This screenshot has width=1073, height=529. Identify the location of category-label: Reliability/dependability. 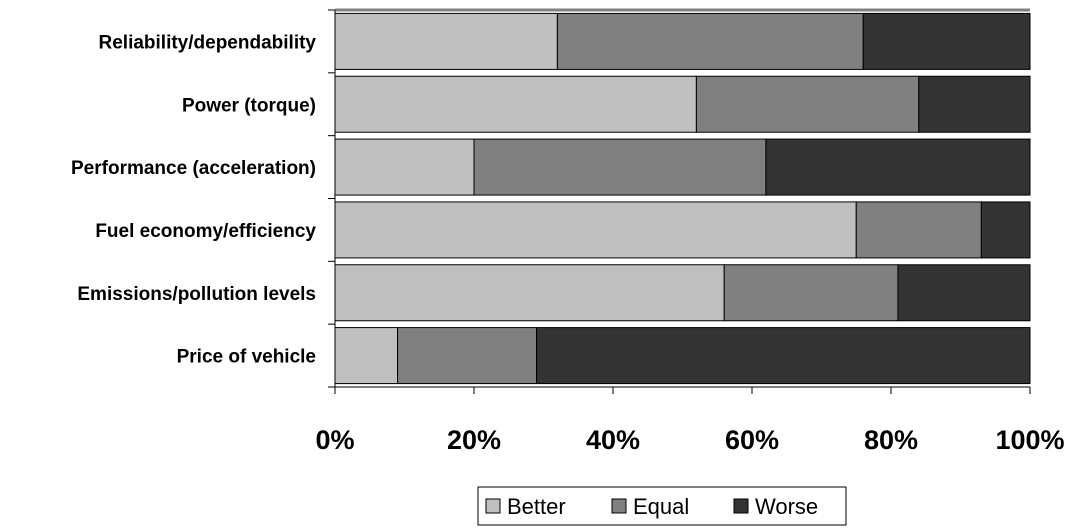
(208, 42).